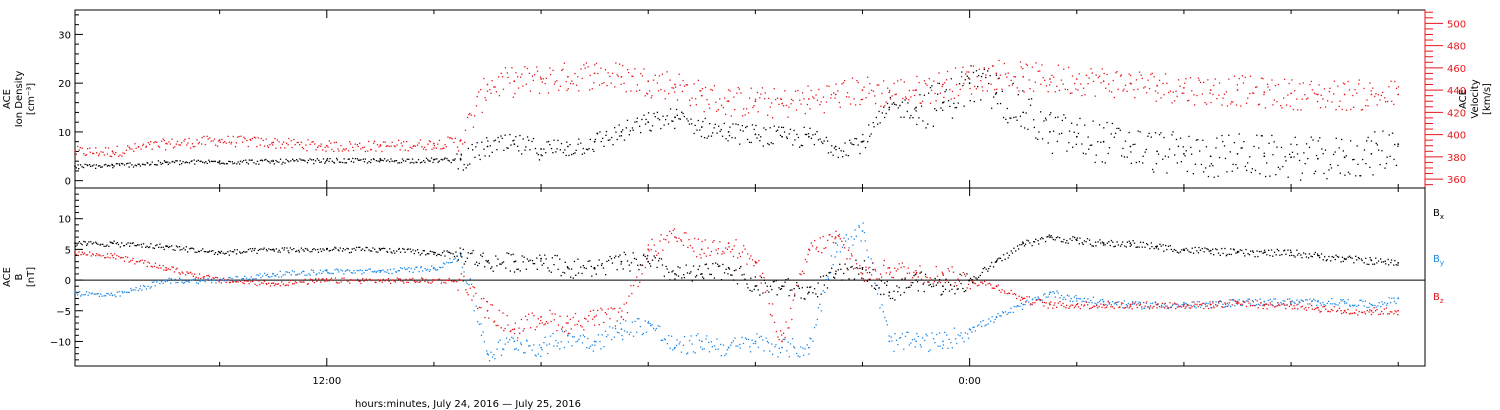 This screenshot has height=410, width=1500. Describe the element at coordinates (1438, 298) in the screenshot. I see `legend-bz: Bz` at that location.